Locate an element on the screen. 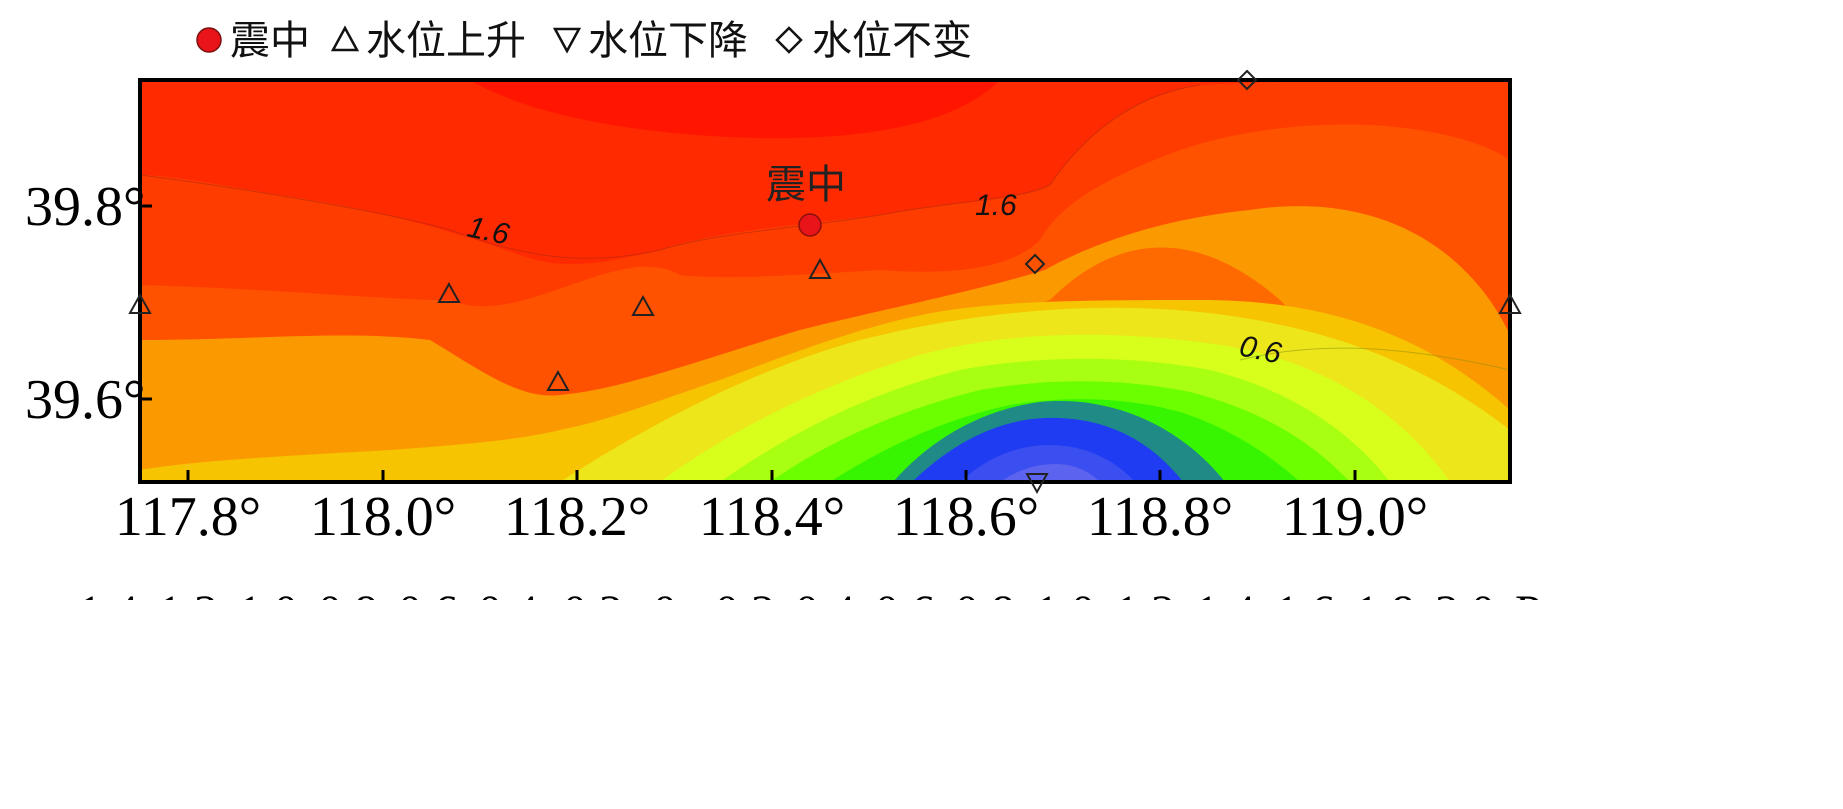 The image size is (1843, 809). legend: 震中 水位上升 水位下降 水位不变 is located at coordinates (584, 41).